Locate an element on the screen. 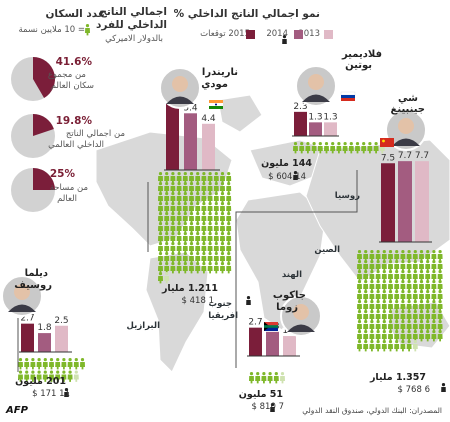  india-leader-portrait is located at coordinates (180, 88).